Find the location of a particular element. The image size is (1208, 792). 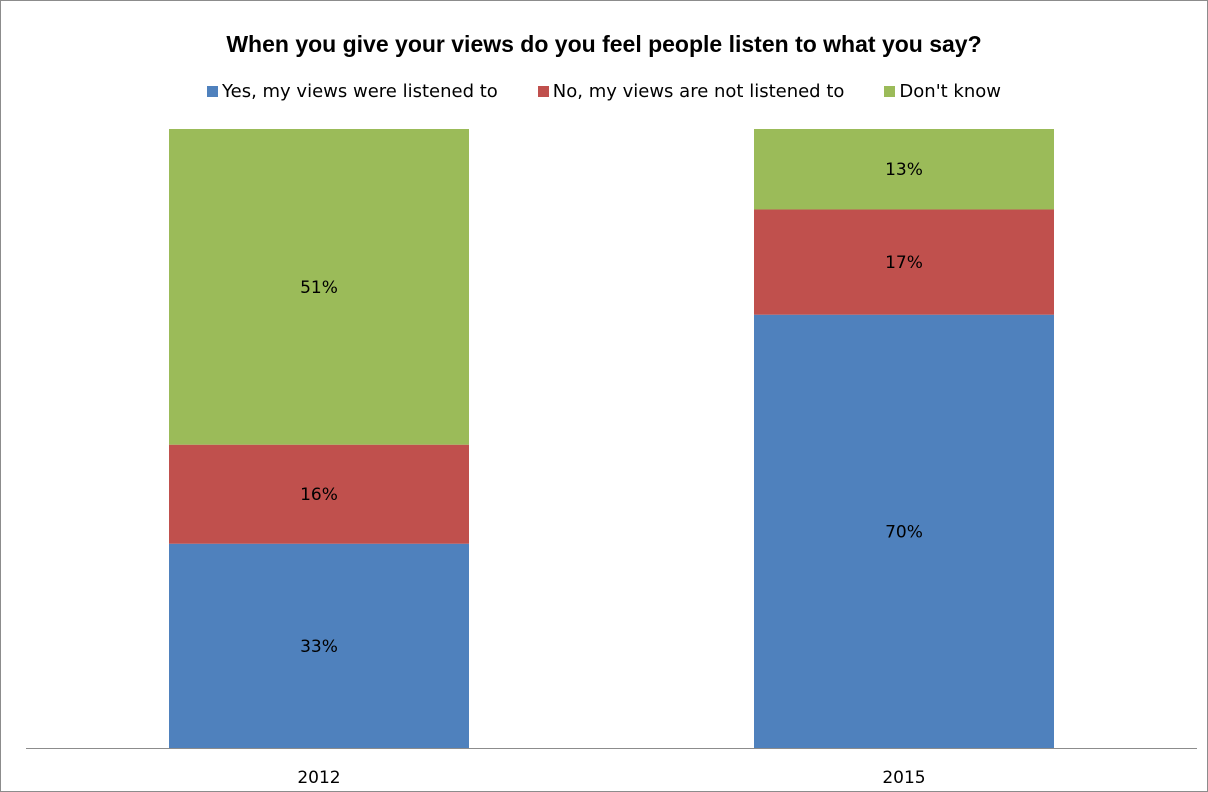

bar-2012-yes is located at coordinates (319, 645).